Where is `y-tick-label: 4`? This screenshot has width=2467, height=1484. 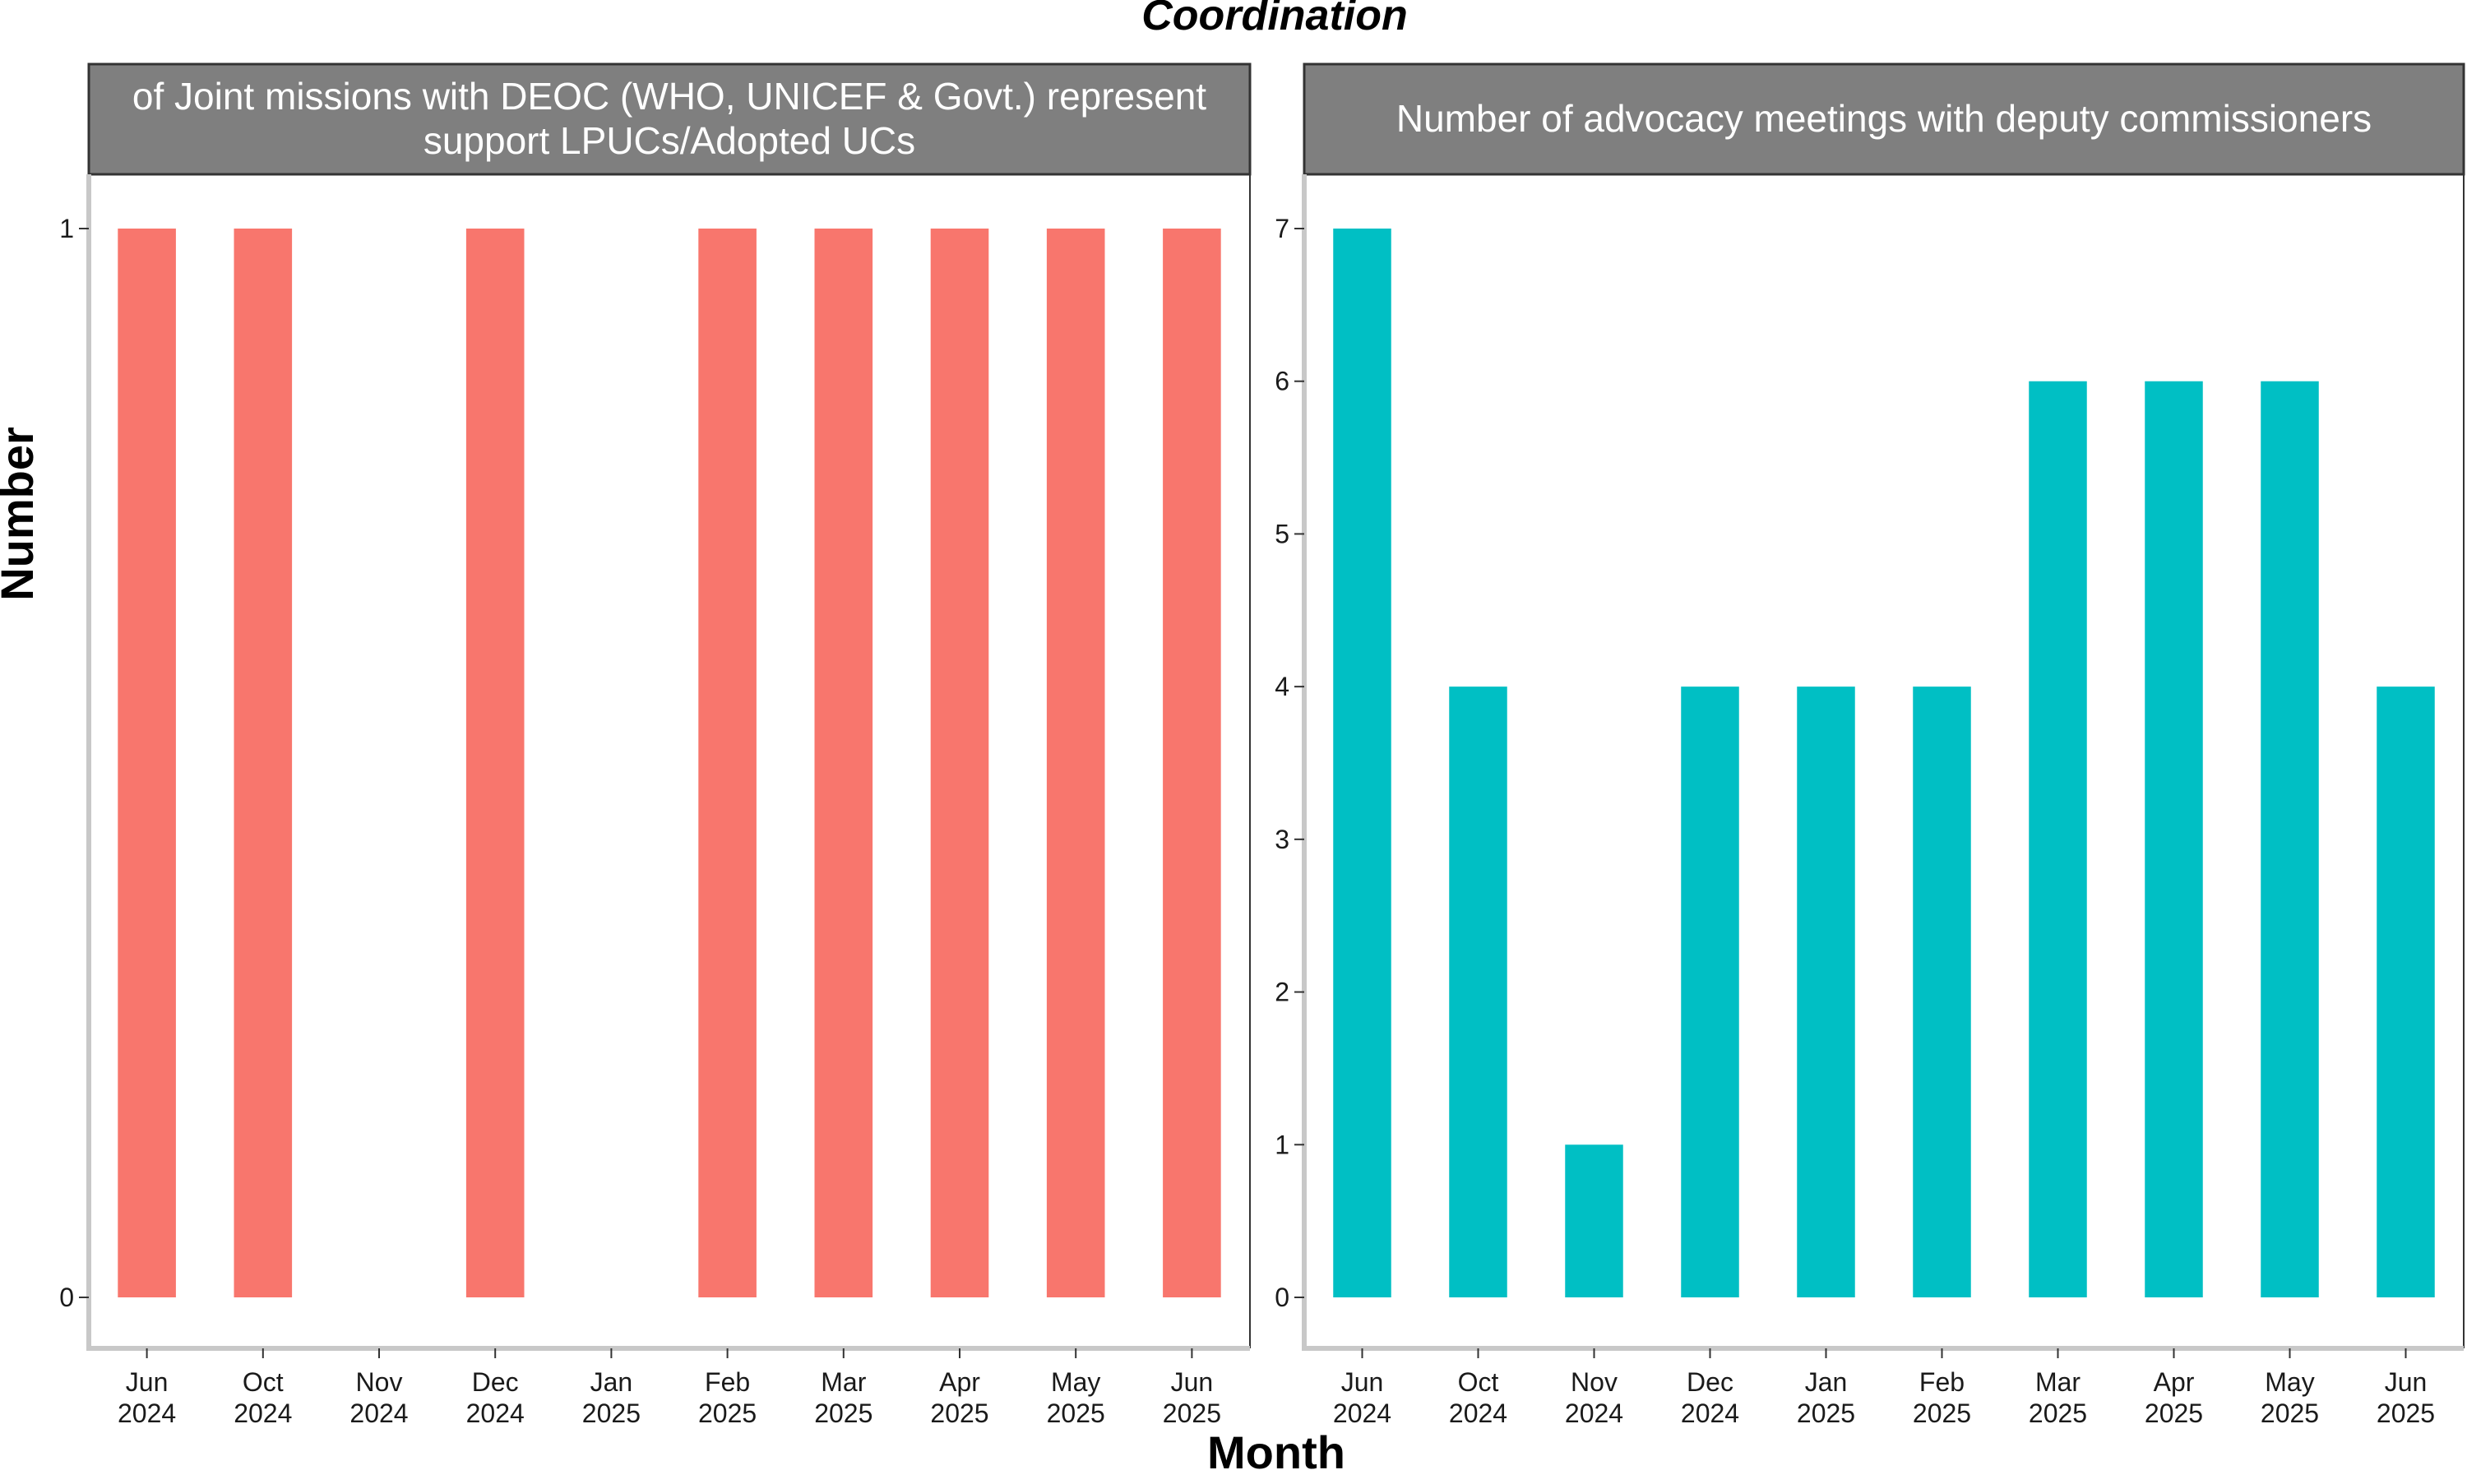 y-tick-label: 4 is located at coordinates (1282, 687).